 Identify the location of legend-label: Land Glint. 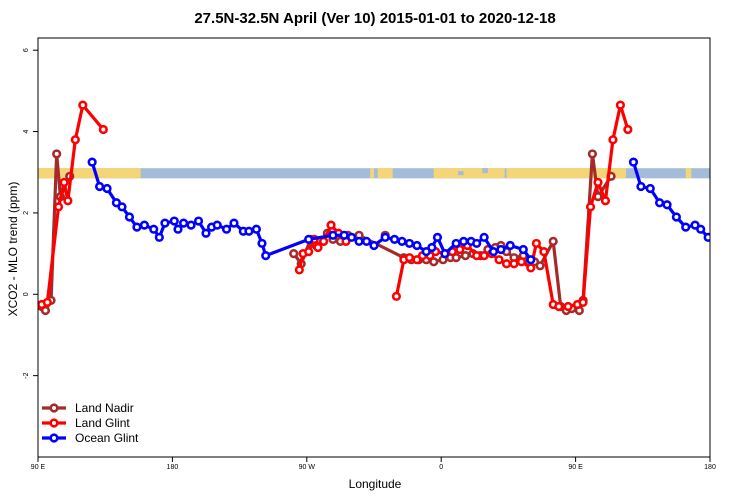
(102, 423).